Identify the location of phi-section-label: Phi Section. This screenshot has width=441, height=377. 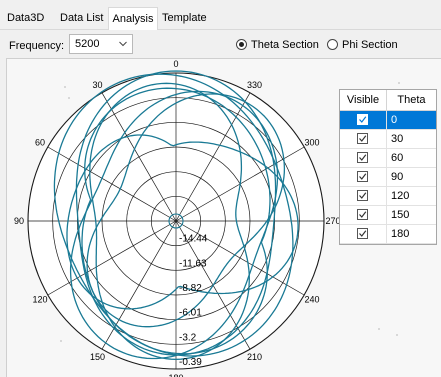
(370, 45).